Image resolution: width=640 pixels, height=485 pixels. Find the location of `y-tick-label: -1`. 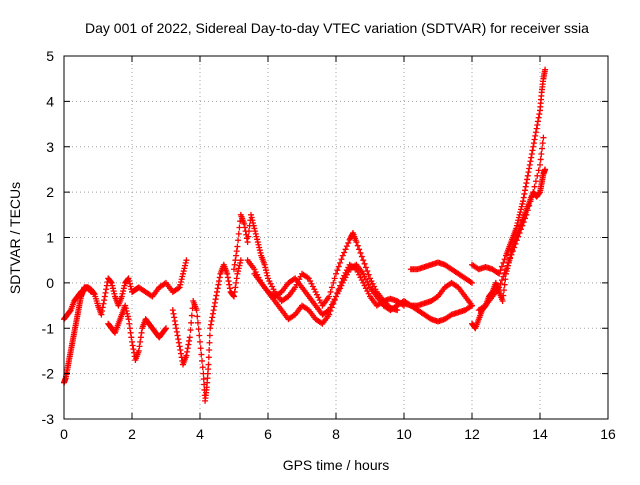

y-tick-label: -1 is located at coordinates (48, 328).